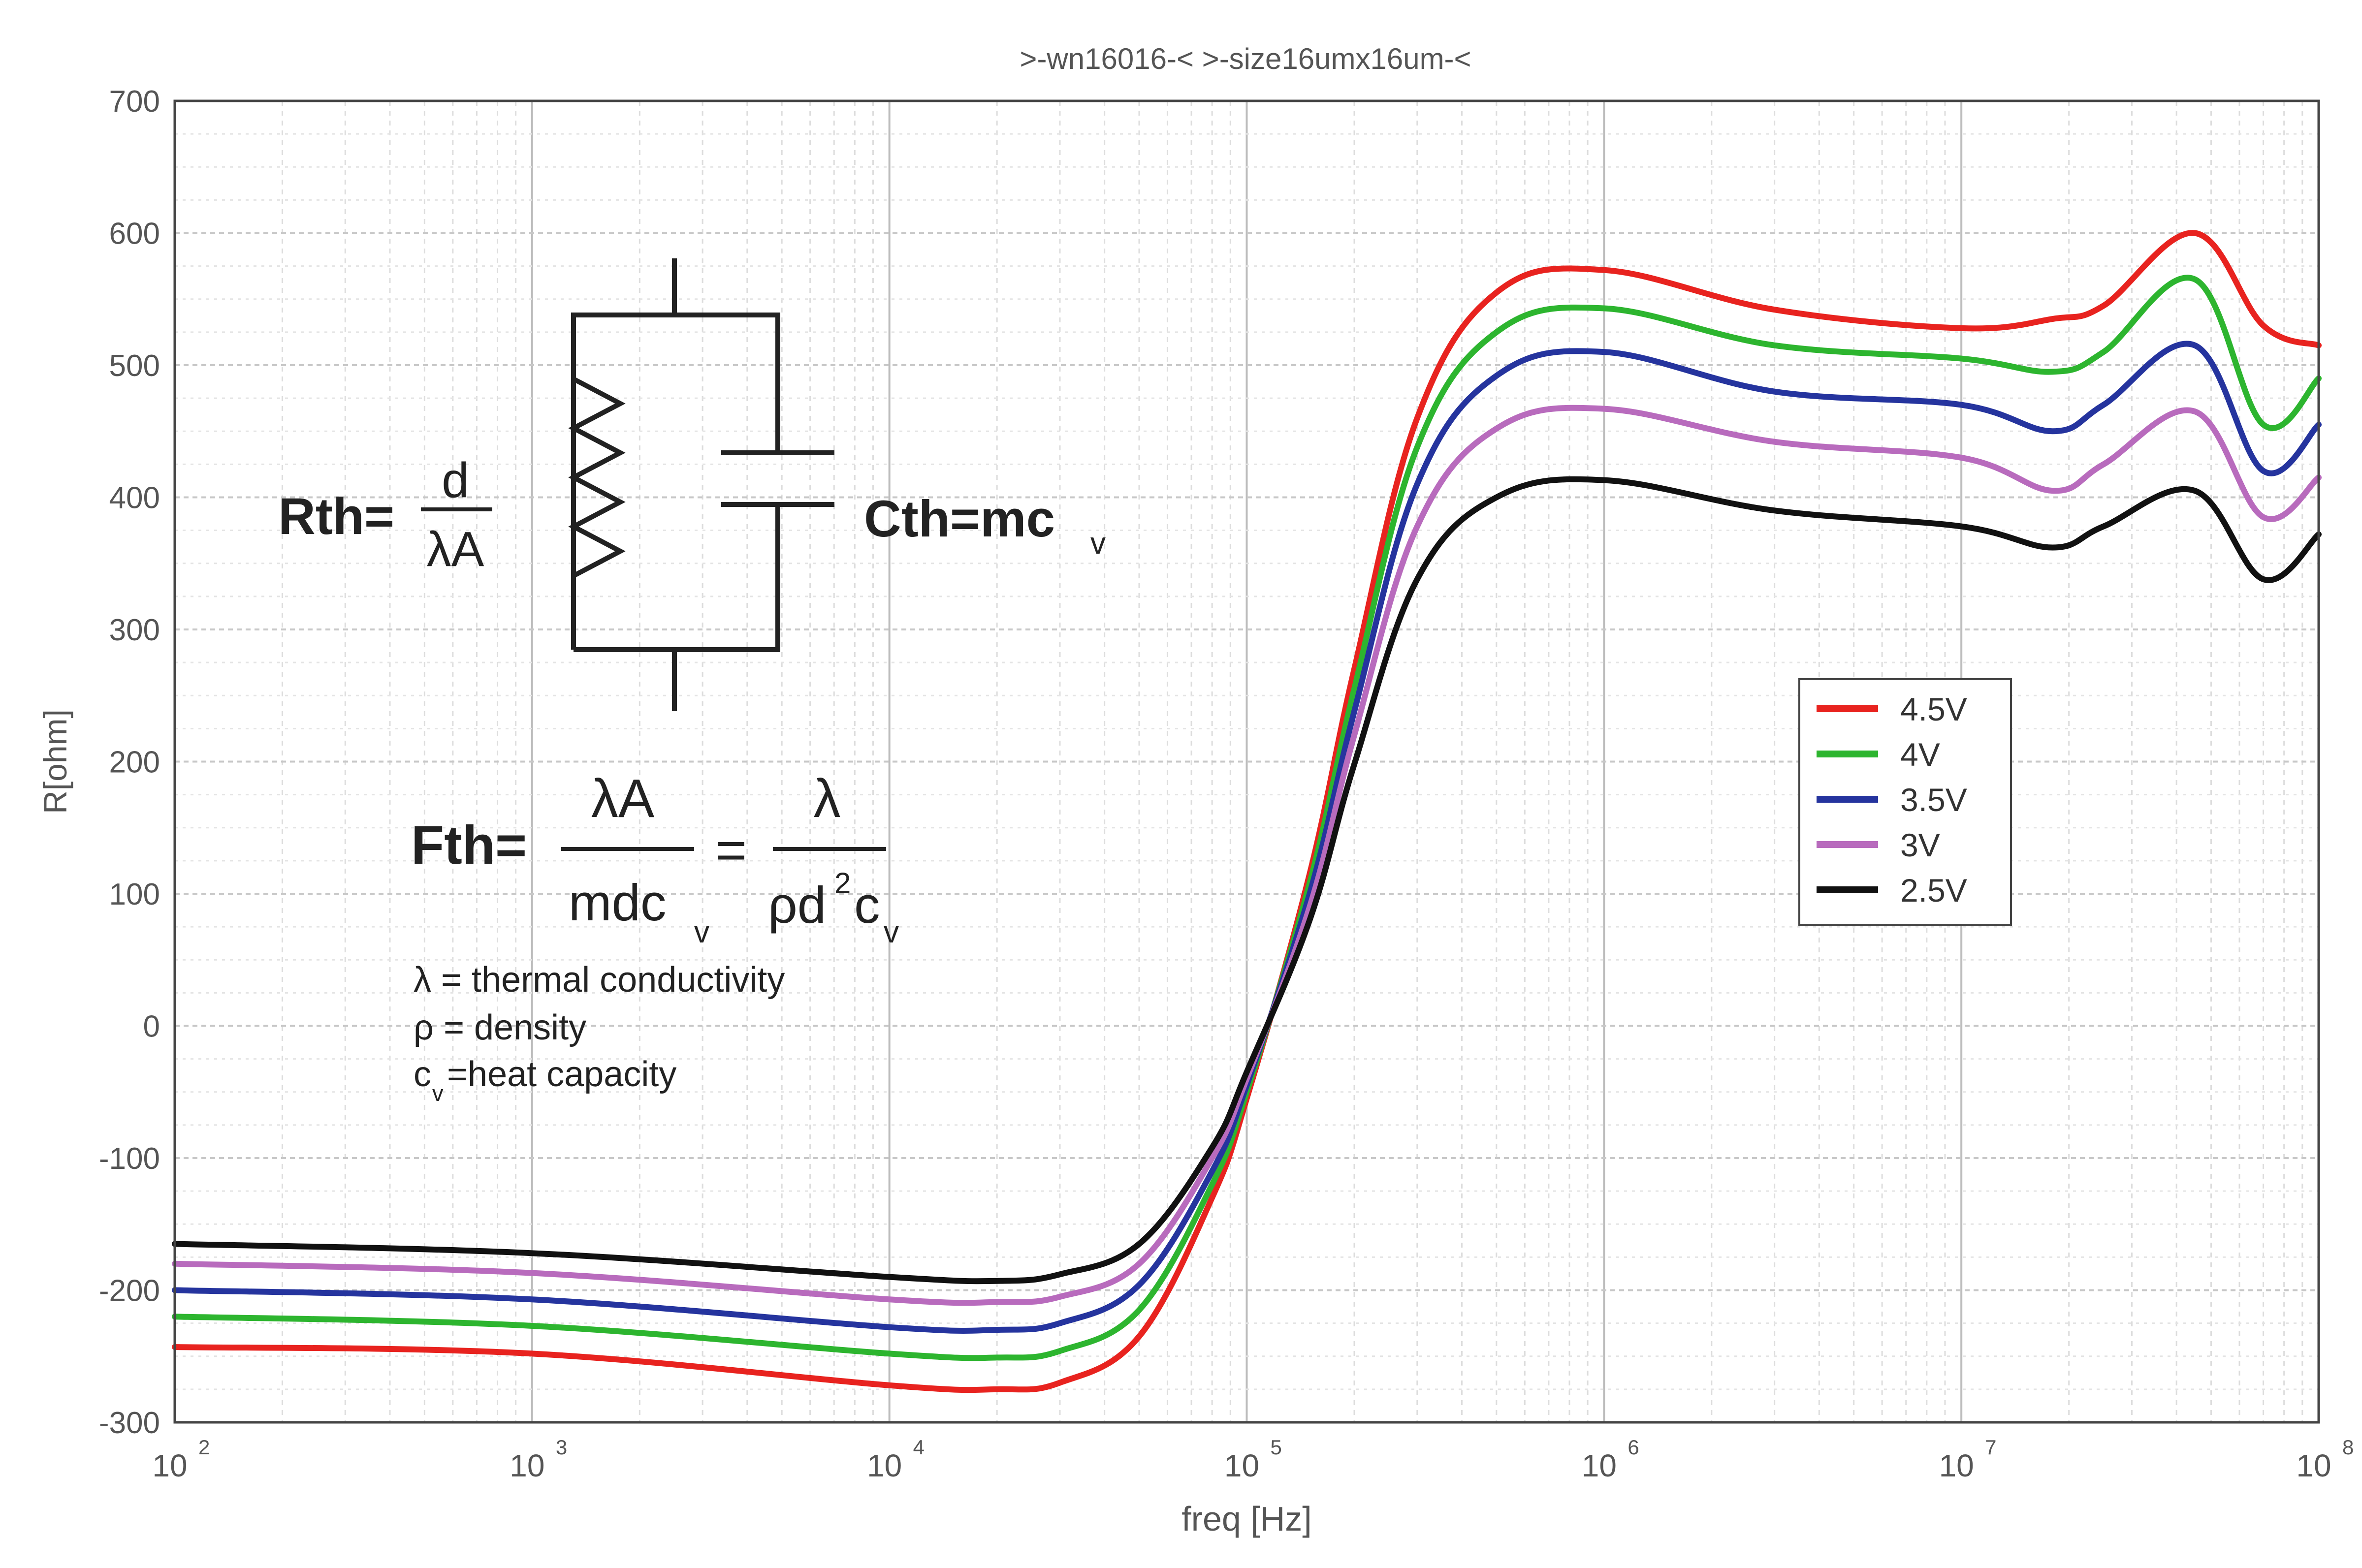  I want to click on fth-lhs: Fth=, so click(469, 845).